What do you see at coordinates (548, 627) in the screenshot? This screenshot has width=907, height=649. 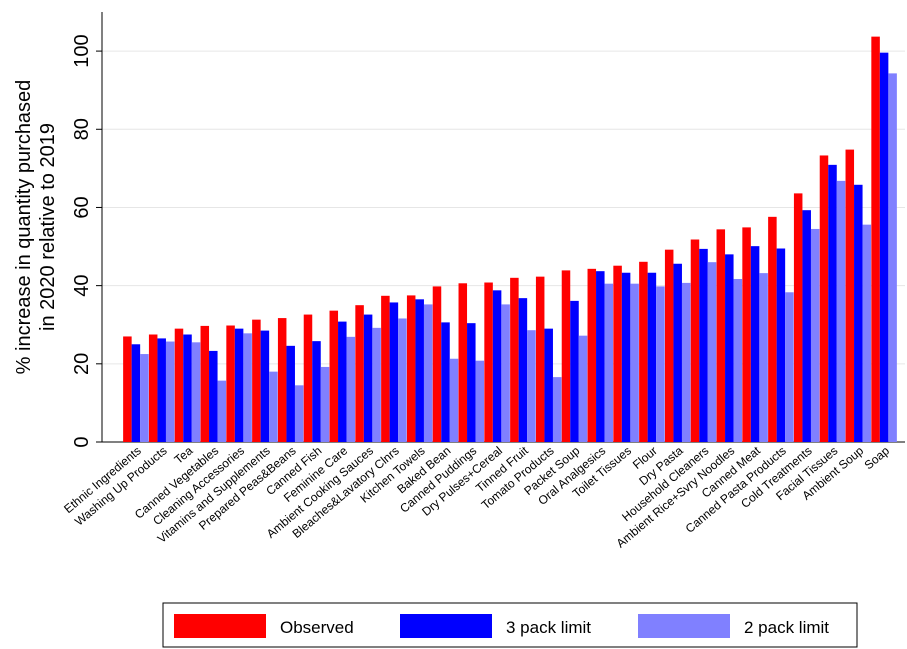 I see `legend-label: 3 pack limit` at bounding box center [548, 627].